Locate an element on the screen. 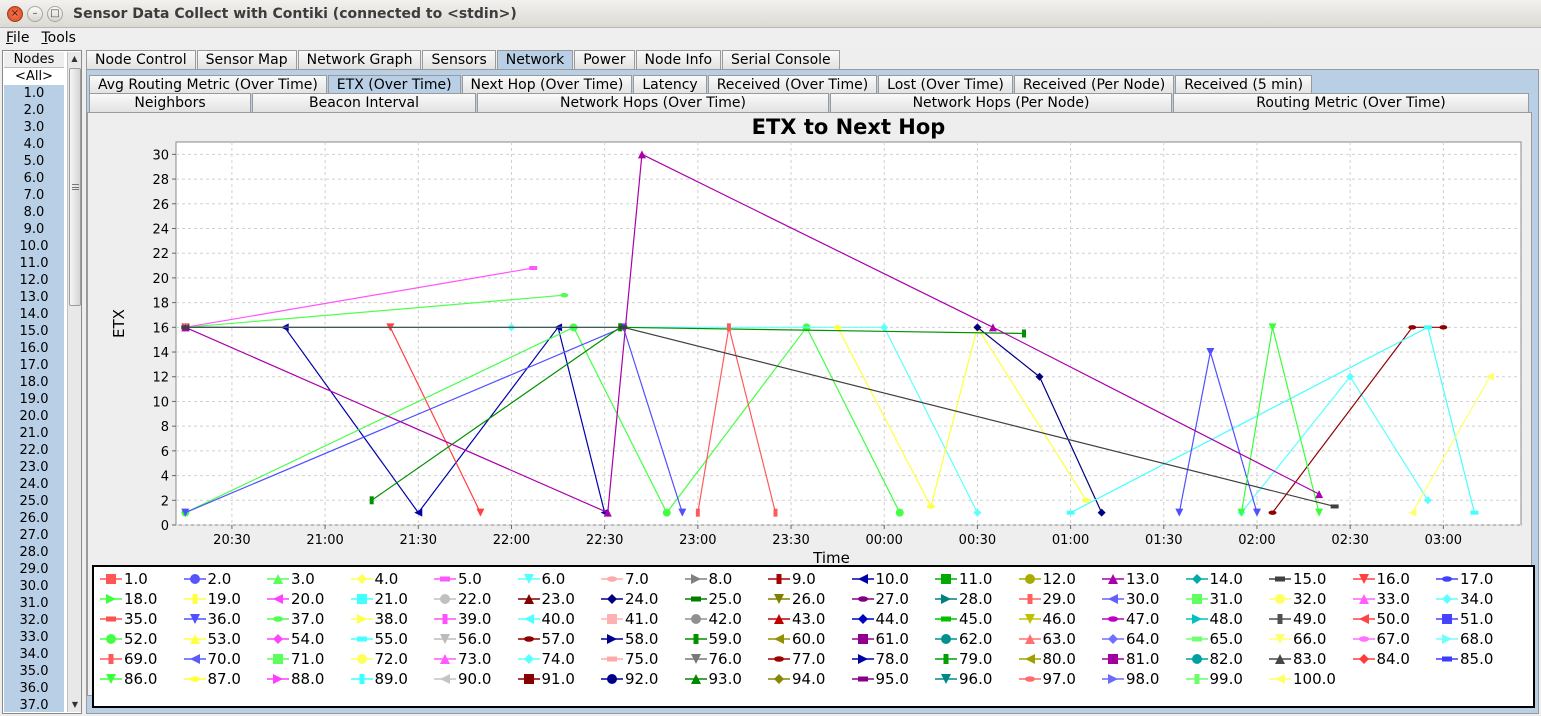 Image resolution: width=1541 pixels, height=716 pixels. node-item: 7.0 is located at coordinates (34, 195).